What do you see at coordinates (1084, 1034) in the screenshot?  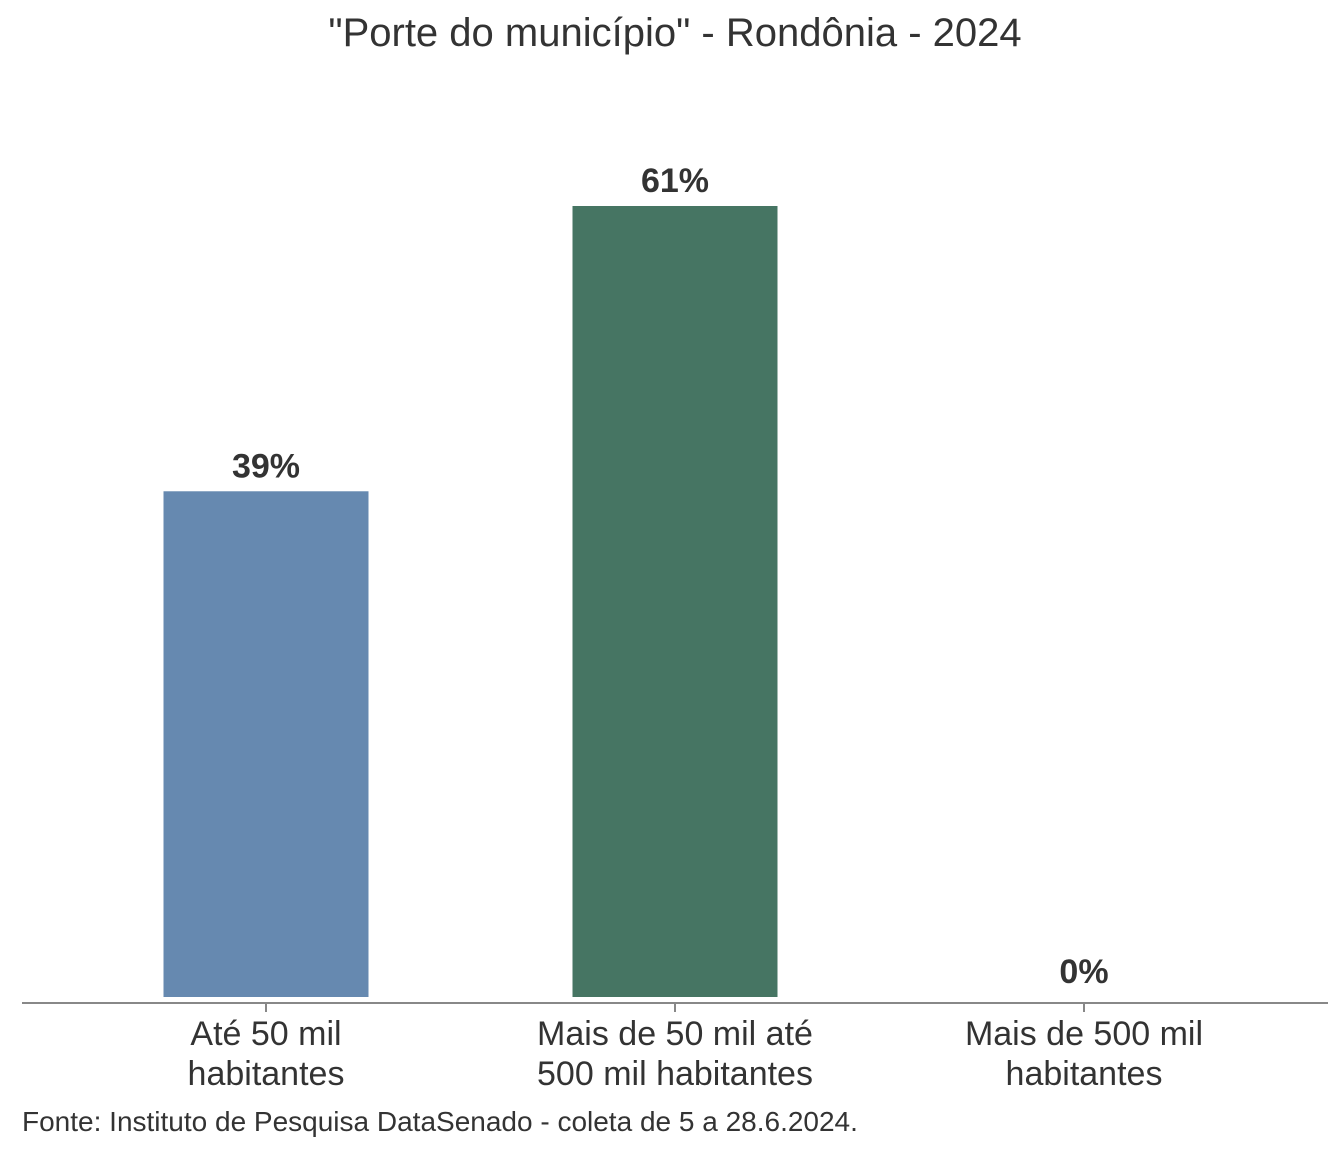 I see `x-tick-label-line: Mais de 500 mil` at bounding box center [1084, 1034].